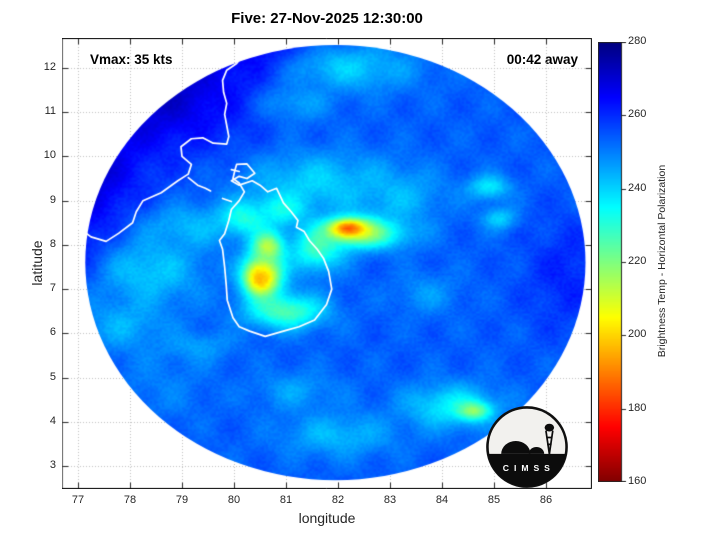  Describe the element at coordinates (52, 199) in the screenshot. I see `y-tick-label: 9` at that location.